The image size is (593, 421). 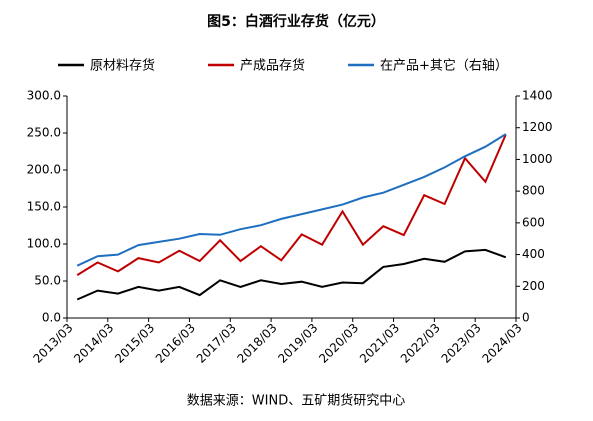 I want to click on x-tick-label: 2022/03, so click(x=420, y=343).